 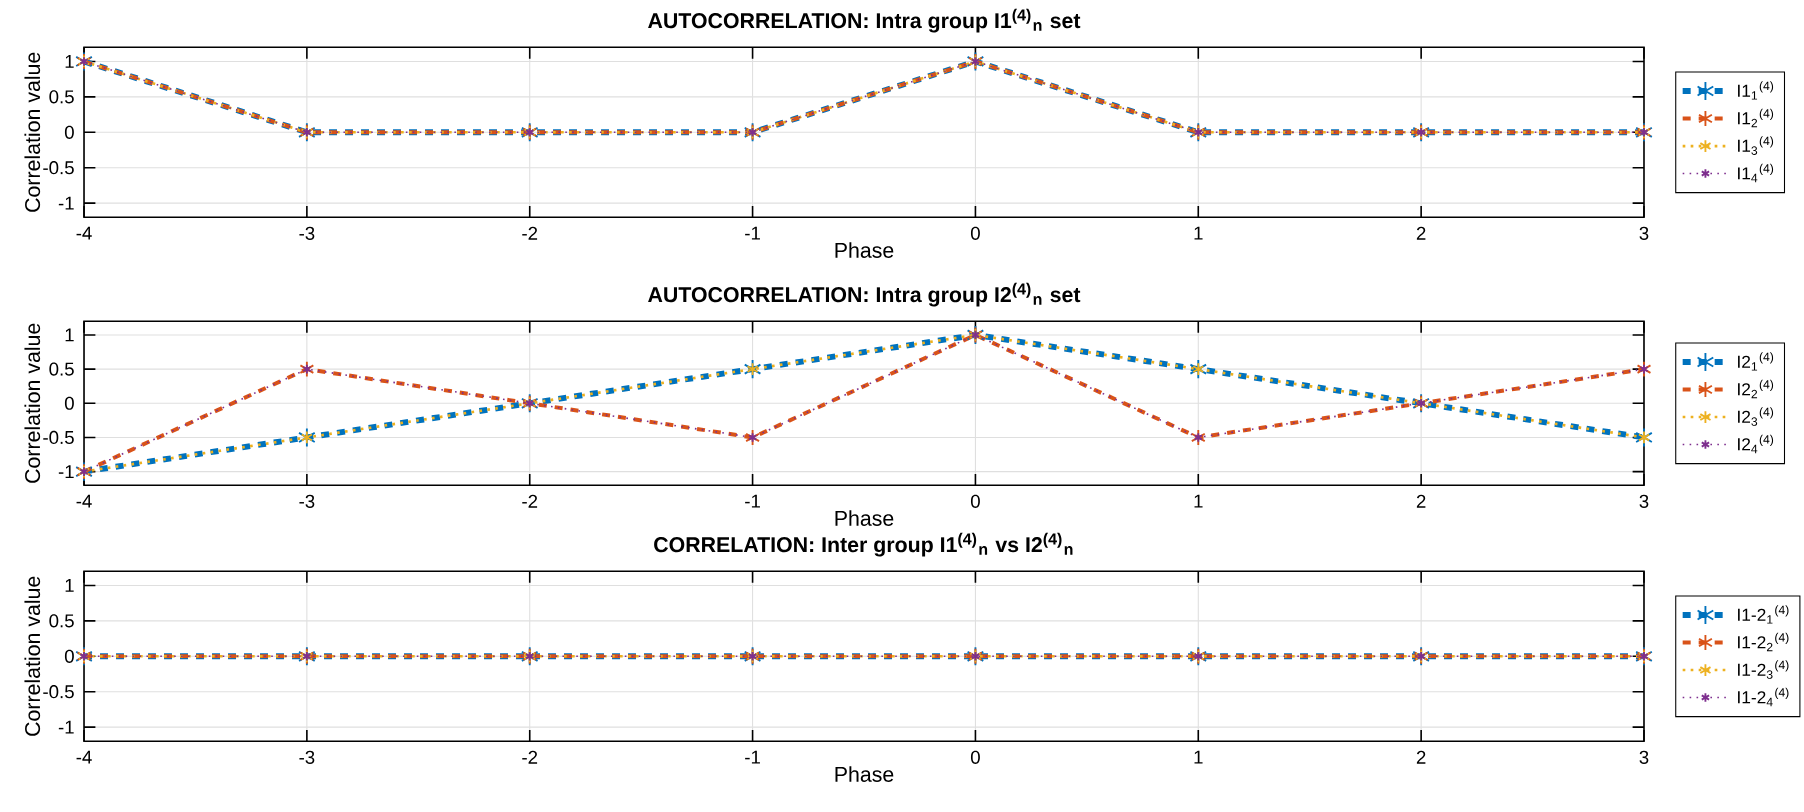 I want to click on chart-title: CORRELATION: Inter group I1$^{(4)}$$_{n}$ vs I2$^{(4)}$n, so click(x=863, y=545).